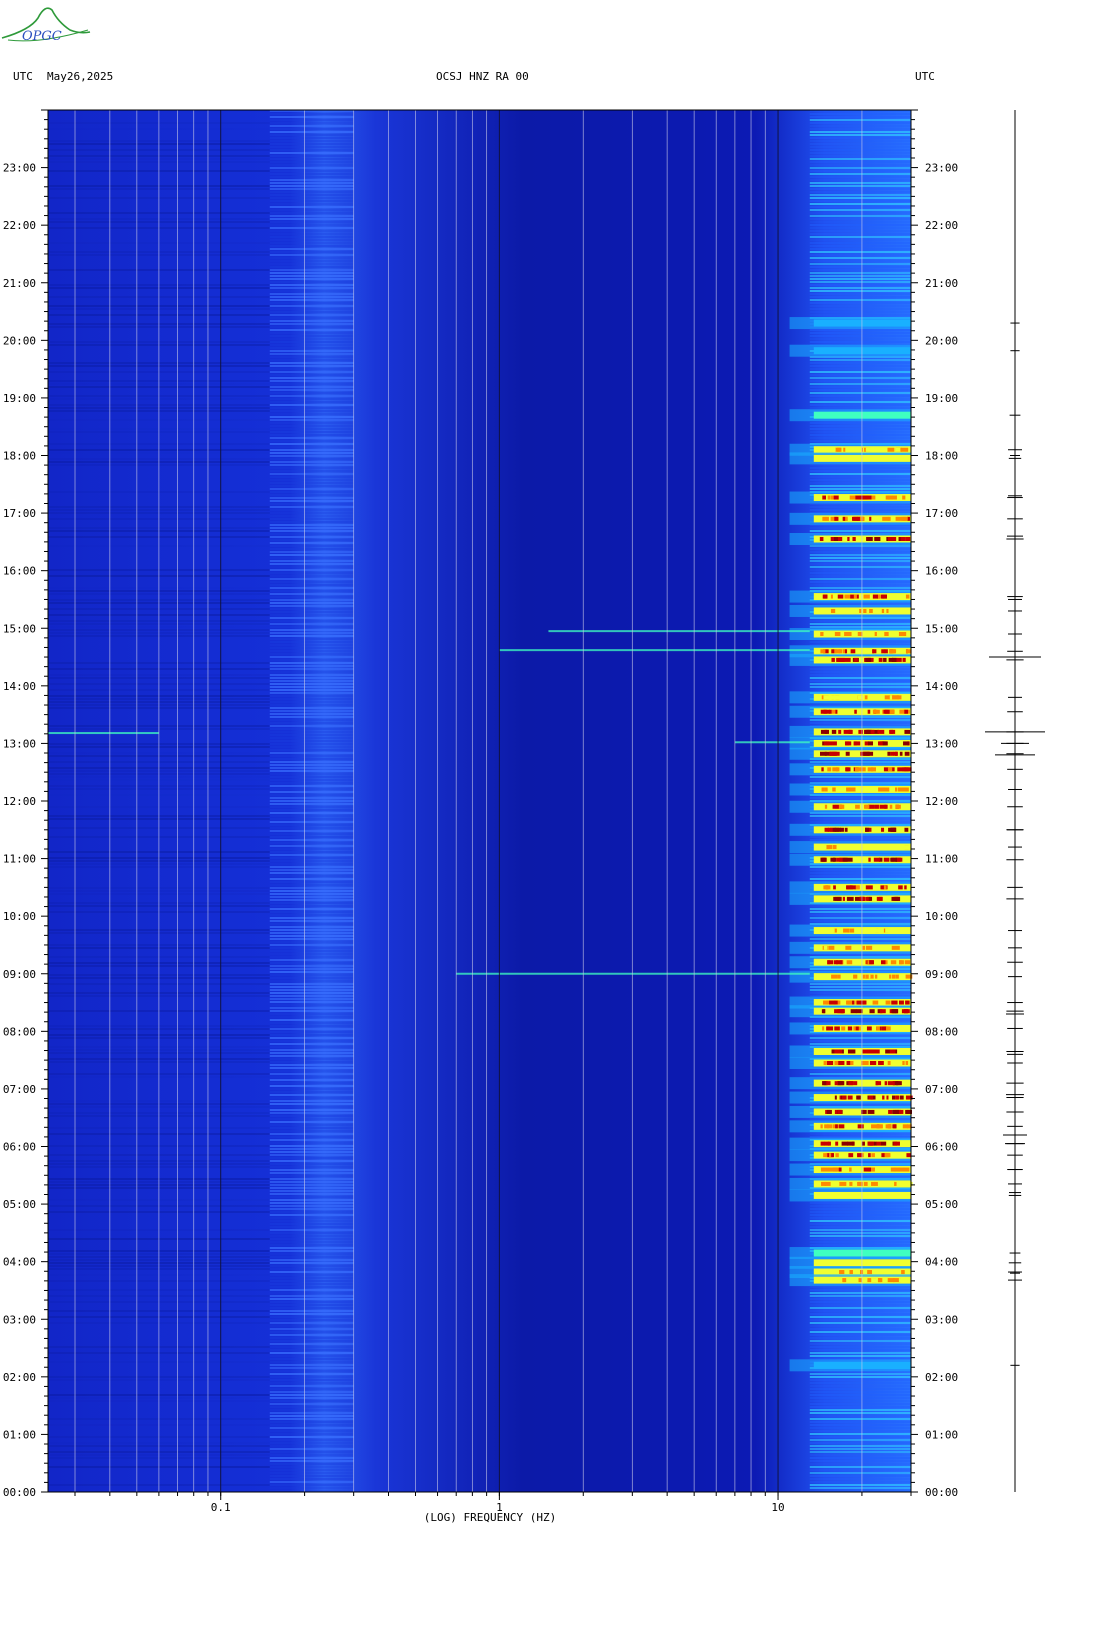 The image size is (1102, 1634). What do you see at coordinates (925, 76) in the screenshot?
I see `header-right-tz: UTC` at bounding box center [925, 76].